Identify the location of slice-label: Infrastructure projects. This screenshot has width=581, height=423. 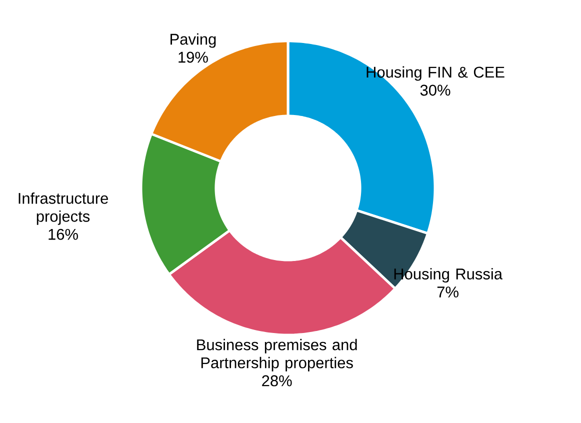
(63, 208).